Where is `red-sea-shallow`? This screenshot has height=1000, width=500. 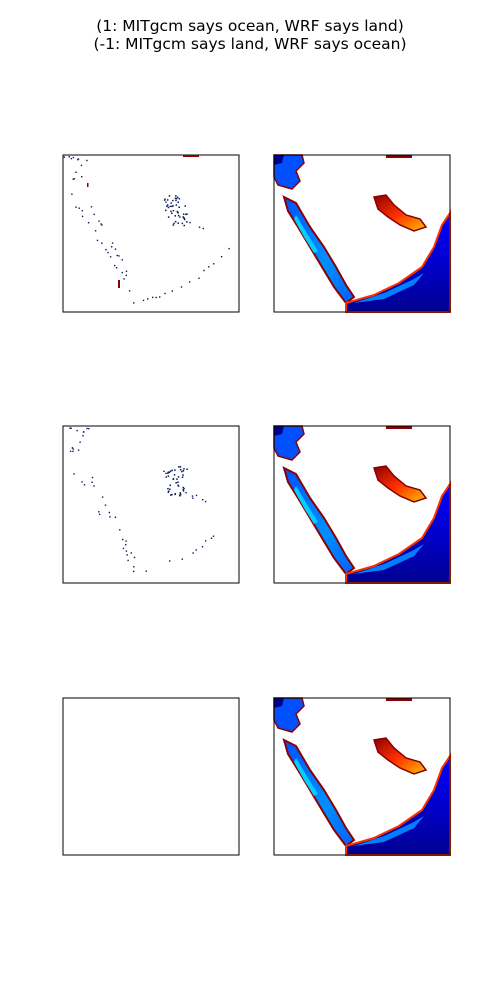 red-sea-shallow is located at coordinates (306, 777).